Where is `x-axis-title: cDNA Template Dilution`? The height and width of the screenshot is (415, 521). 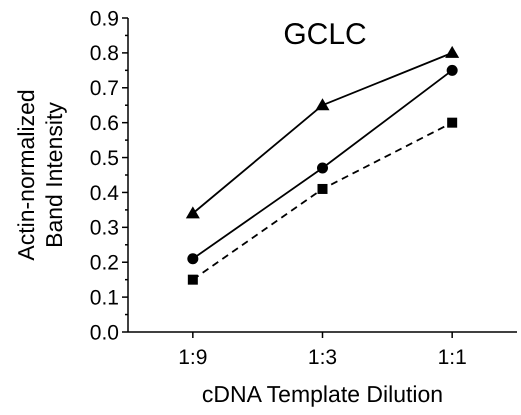 x-axis-title: cDNA Template Dilution is located at coordinates (323, 394).